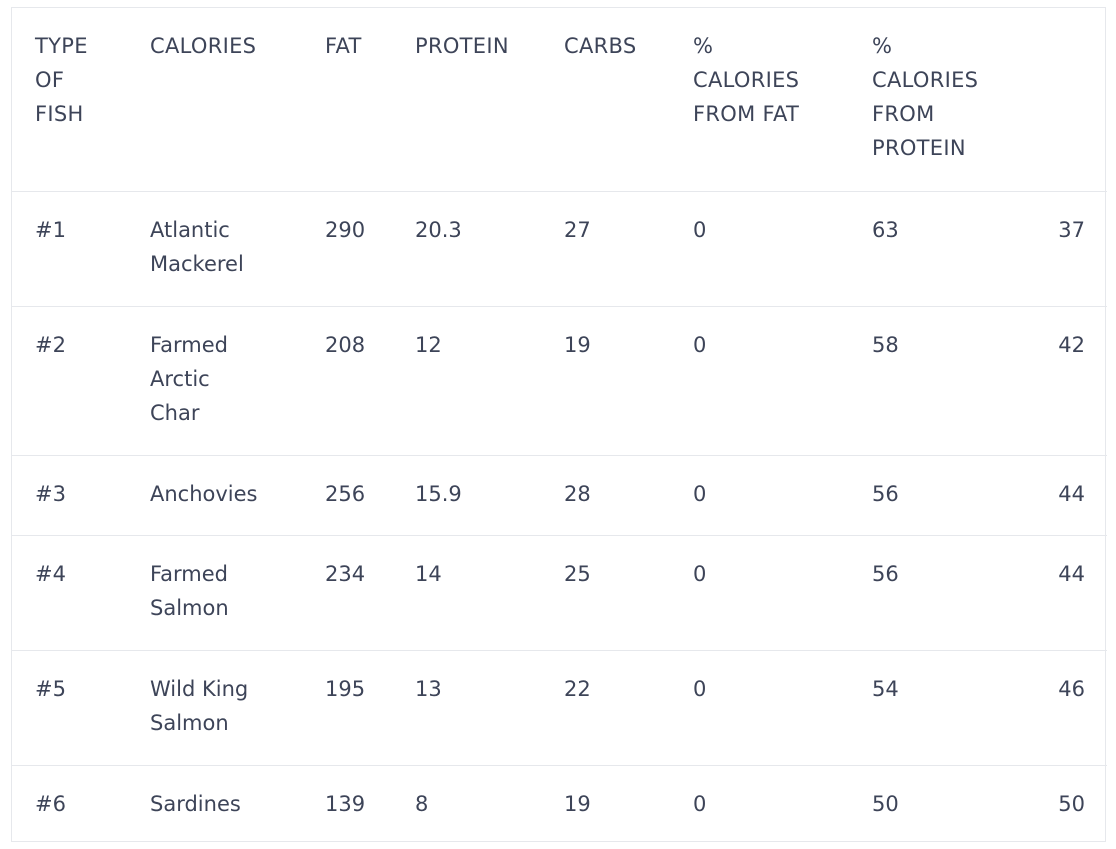 The image size is (1116, 849). Describe the element at coordinates (559, 495) in the screenshot. I see `table-row: #3 Anchovies 256 15.9 28 0 56 44` at that location.